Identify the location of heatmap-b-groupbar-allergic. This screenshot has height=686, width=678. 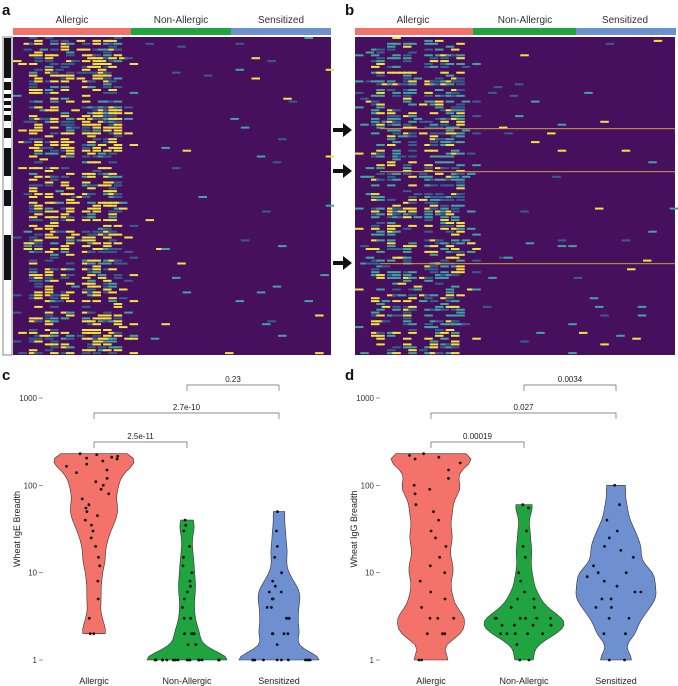
(414, 31).